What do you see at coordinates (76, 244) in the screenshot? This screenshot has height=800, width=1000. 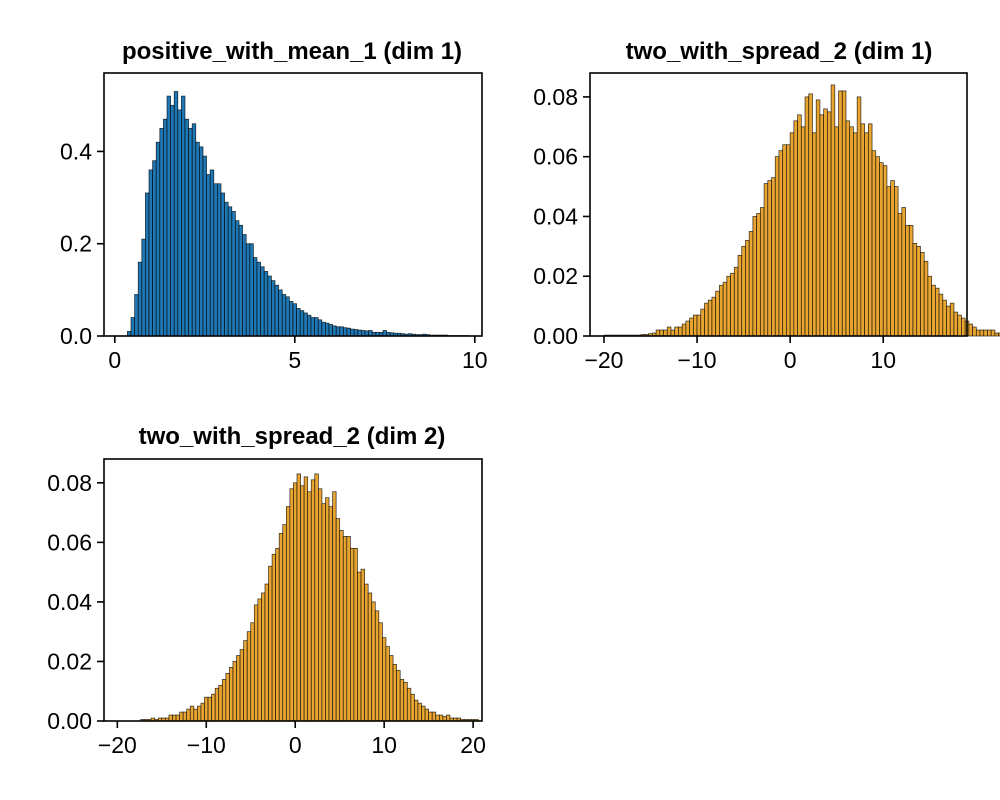 I see `y-tick-label: 0.2` at bounding box center [76, 244].